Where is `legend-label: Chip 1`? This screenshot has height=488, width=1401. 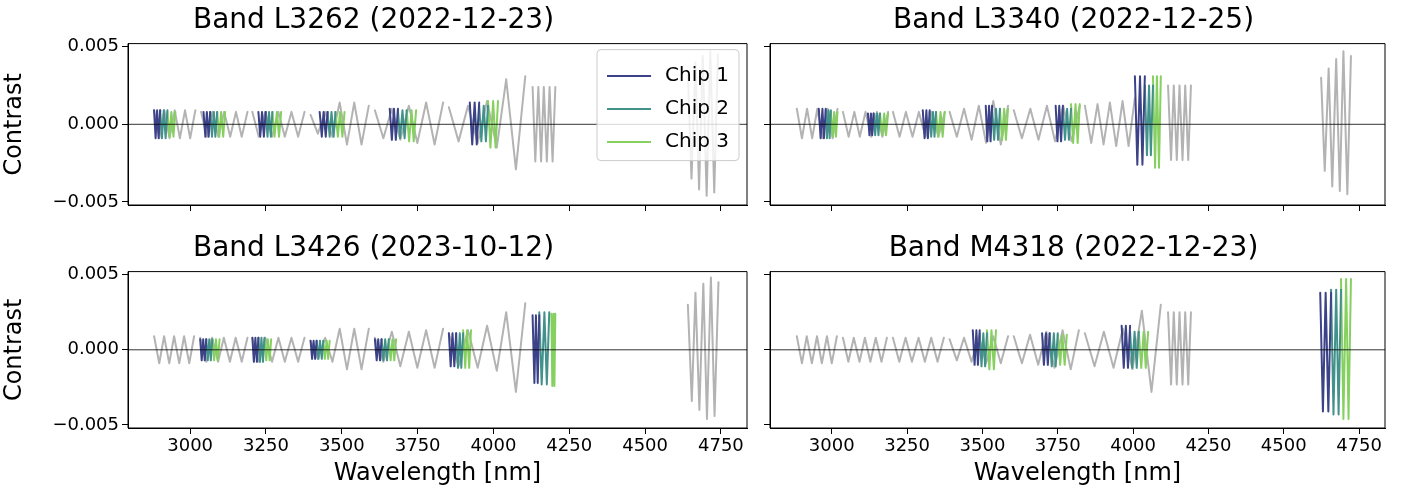 legend-label: Chip 1 is located at coordinates (697, 74).